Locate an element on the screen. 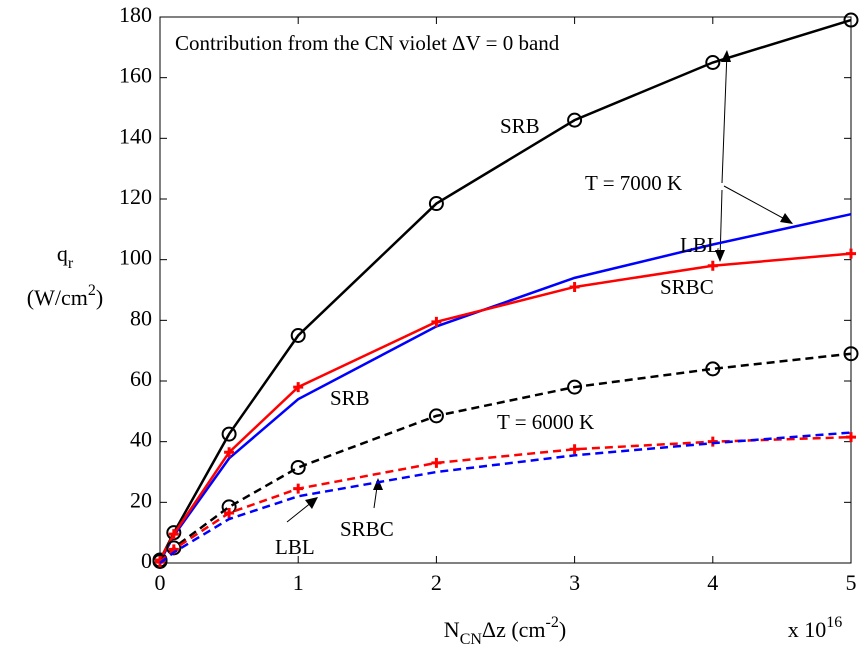  y-tick-label: 40 is located at coordinates (141, 439).